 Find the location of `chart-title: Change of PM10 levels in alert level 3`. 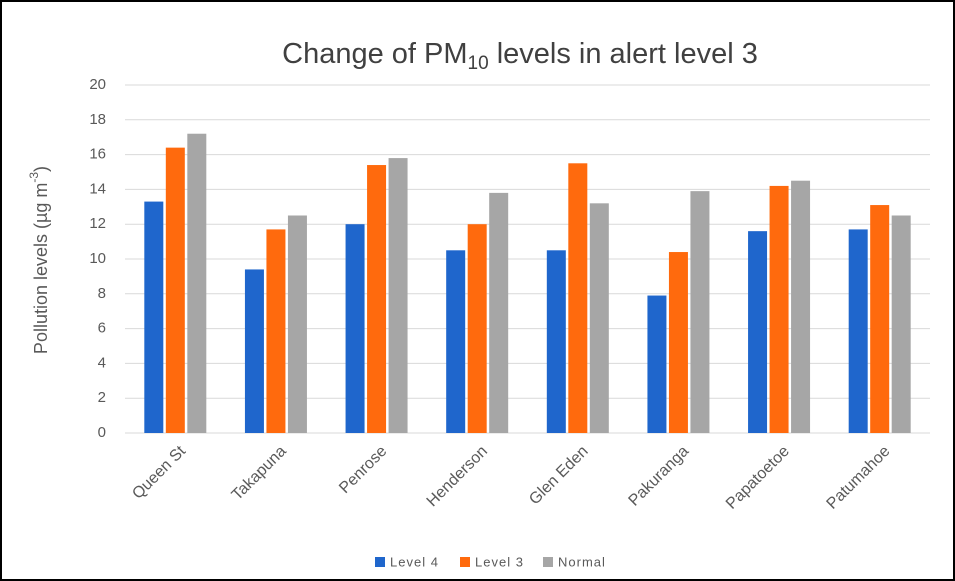

chart-title: Change of PM10 levels in alert level 3 is located at coordinates (520, 56).